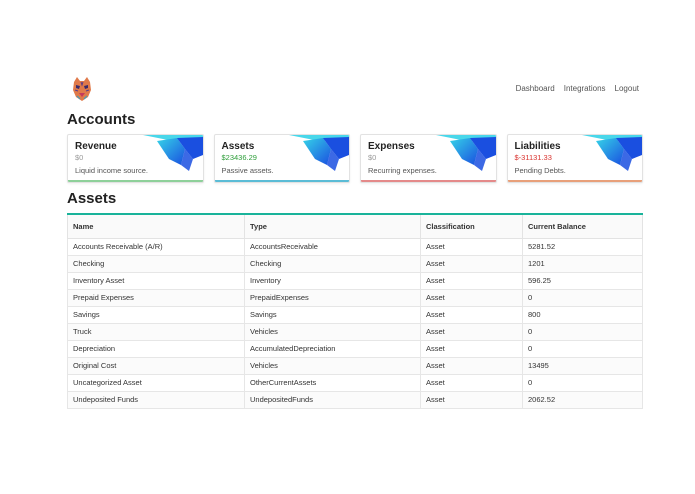  Describe the element at coordinates (156, 280) in the screenshot. I see `cell-name: Inventory Asset` at that location.